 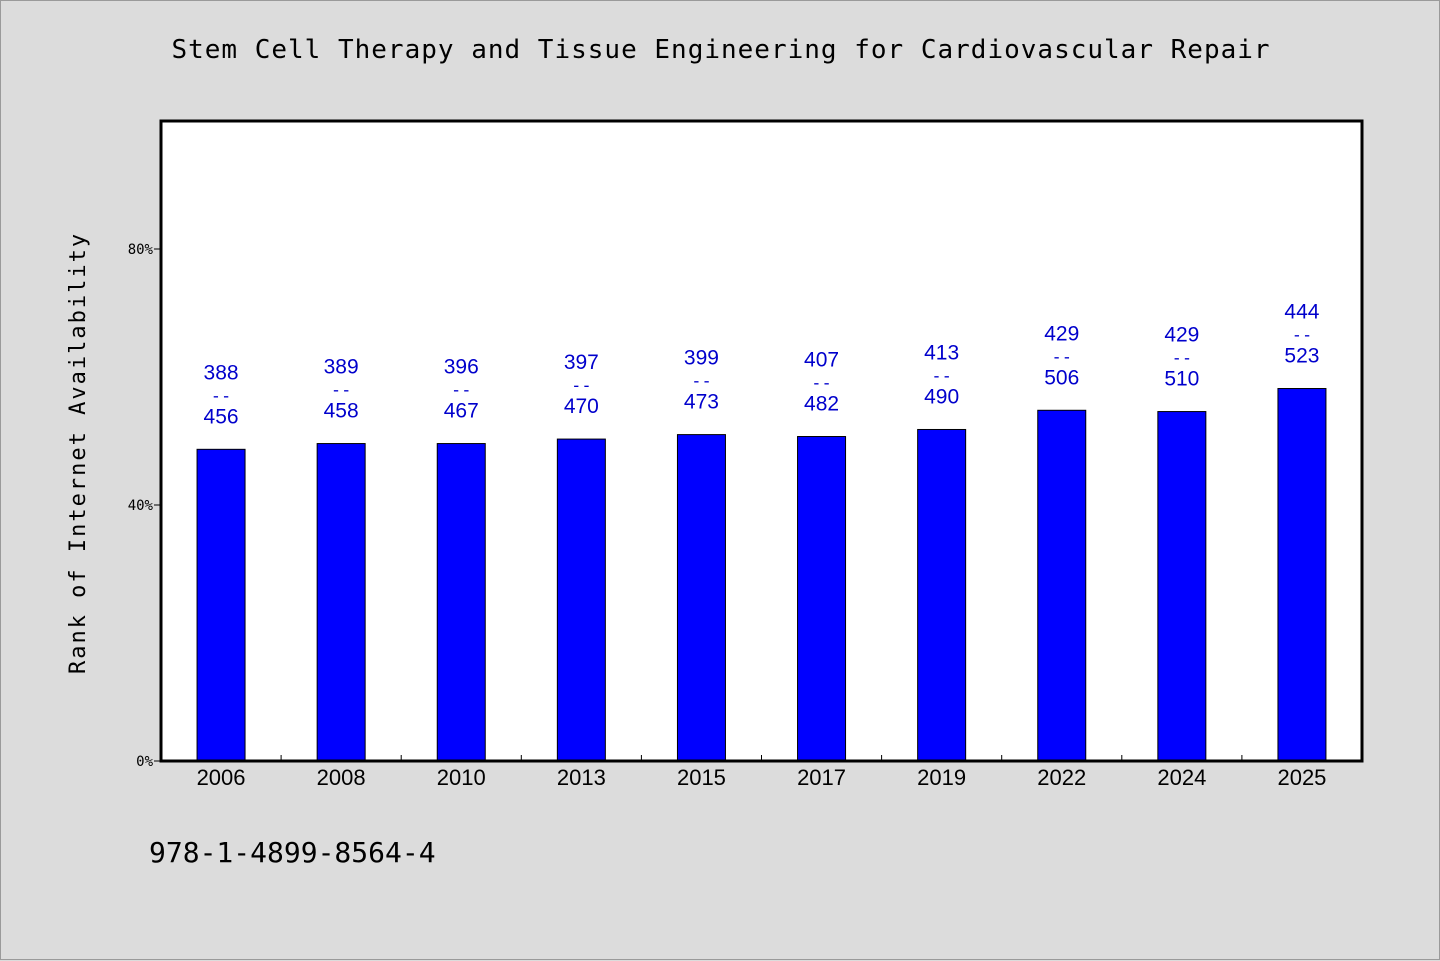 What do you see at coordinates (221, 416) in the screenshot?
I see `data-label-bottom: 456` at bounding box center [221, 416].